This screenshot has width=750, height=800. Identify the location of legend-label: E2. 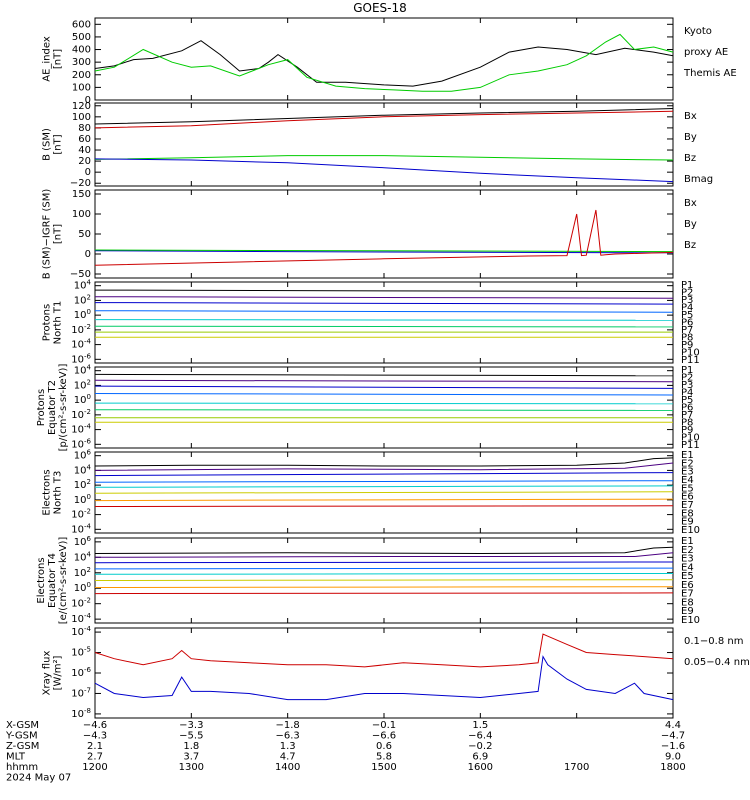
(687, 463).